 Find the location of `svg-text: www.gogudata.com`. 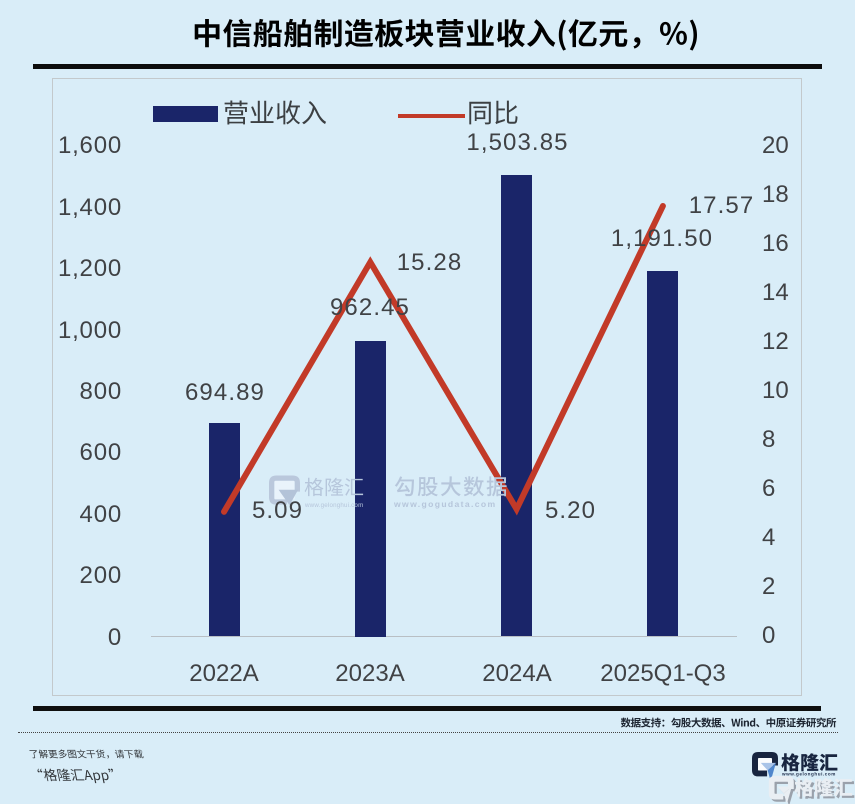

svg-text: www.gogudata.com is located at coordinates (444, 504).